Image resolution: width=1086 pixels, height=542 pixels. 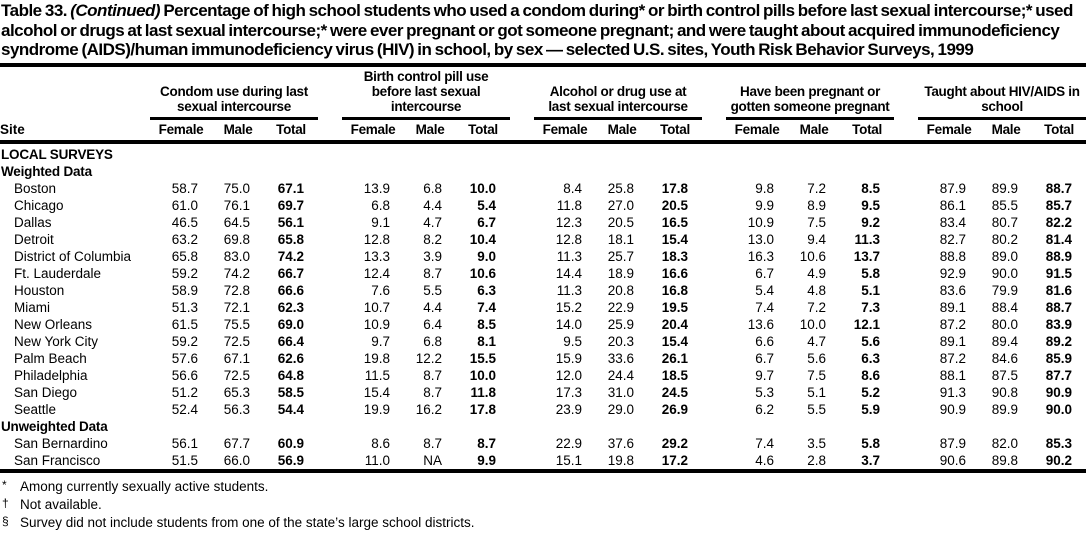 I want to click on value-cell: 80.0, so click(x=1005, y=324).